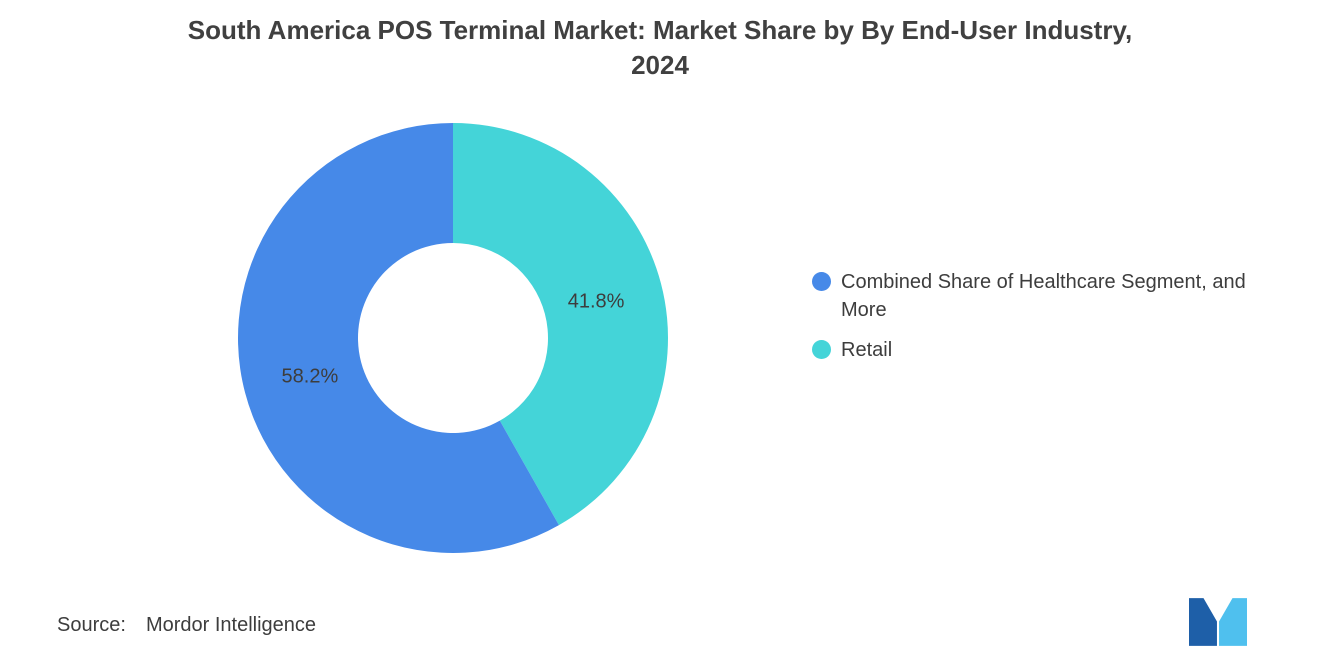 This screenshot has width=1320, height=665. I want to click on slice-label-retail: 41.8%, so click(596, 301).